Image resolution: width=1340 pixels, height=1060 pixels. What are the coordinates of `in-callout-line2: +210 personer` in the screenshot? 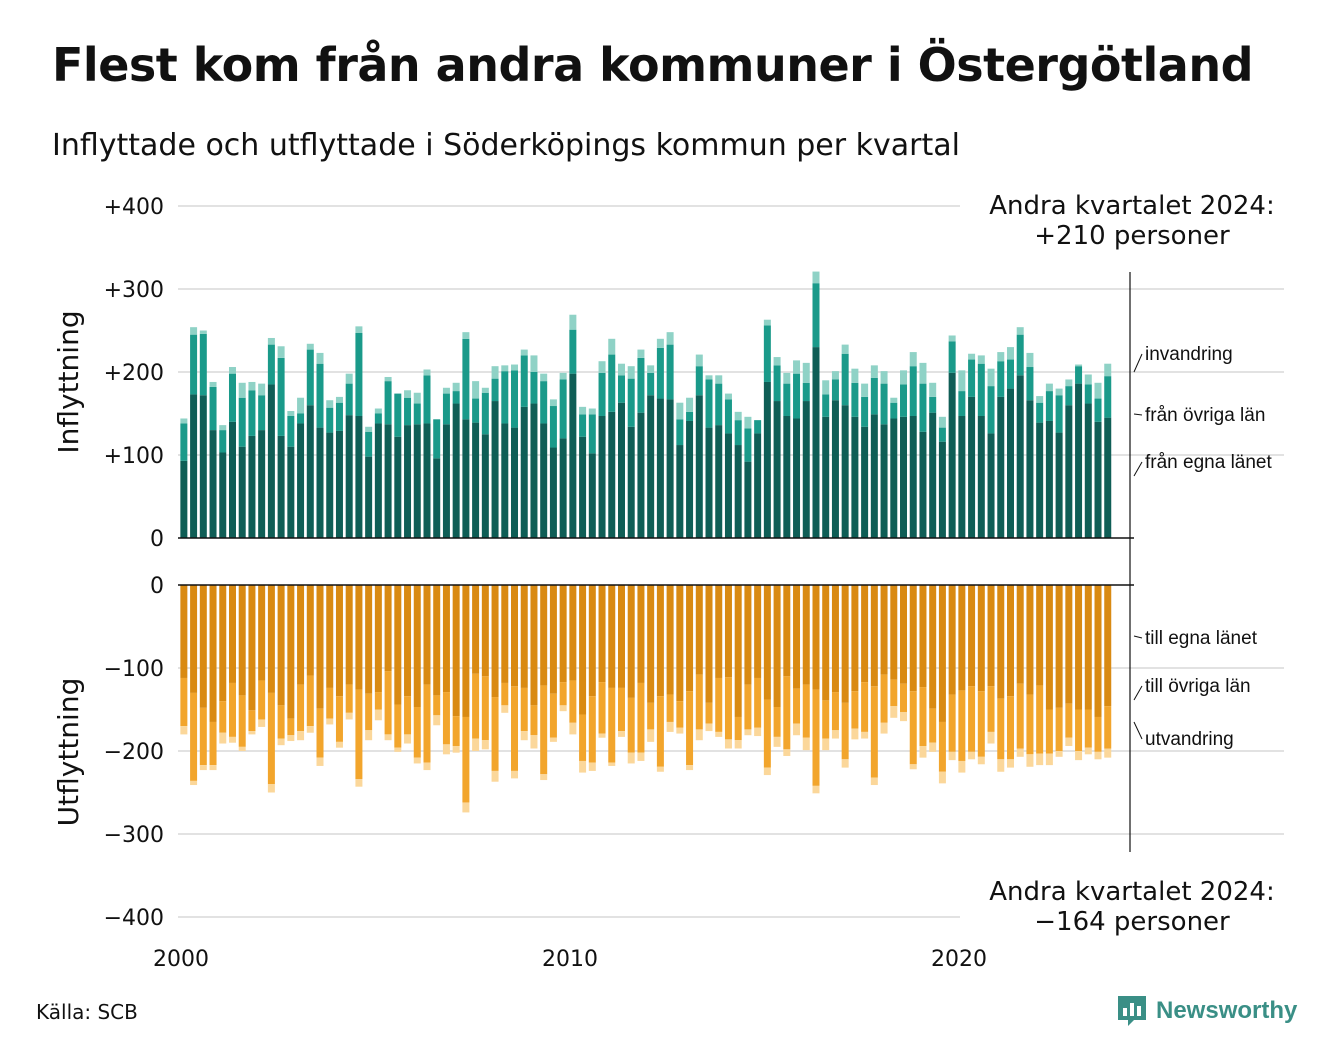 It's located at (1132, 236).